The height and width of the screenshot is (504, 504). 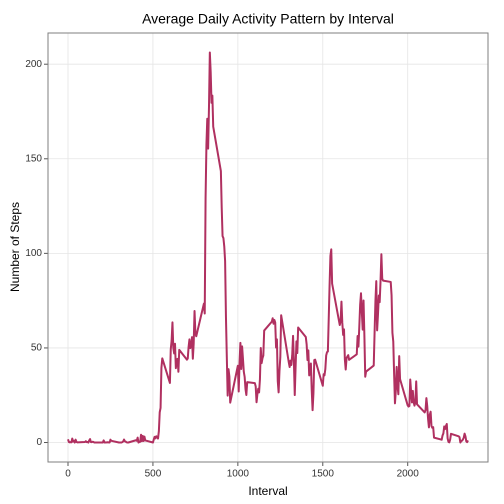 I want to click on y-tick-label: 50, so click(x=37, y=348).